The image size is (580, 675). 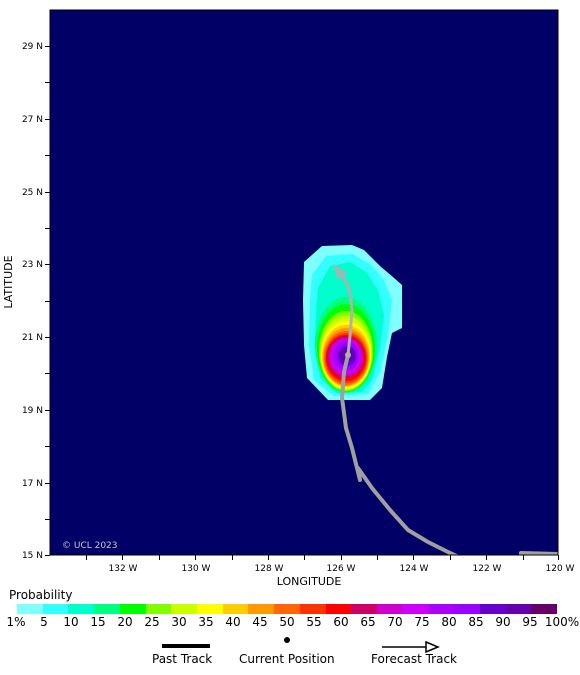 What do you see at coordinates (182, 659) in the screenshot?
I see `past-track-label: Past Track` at bounding box center [182, 659].